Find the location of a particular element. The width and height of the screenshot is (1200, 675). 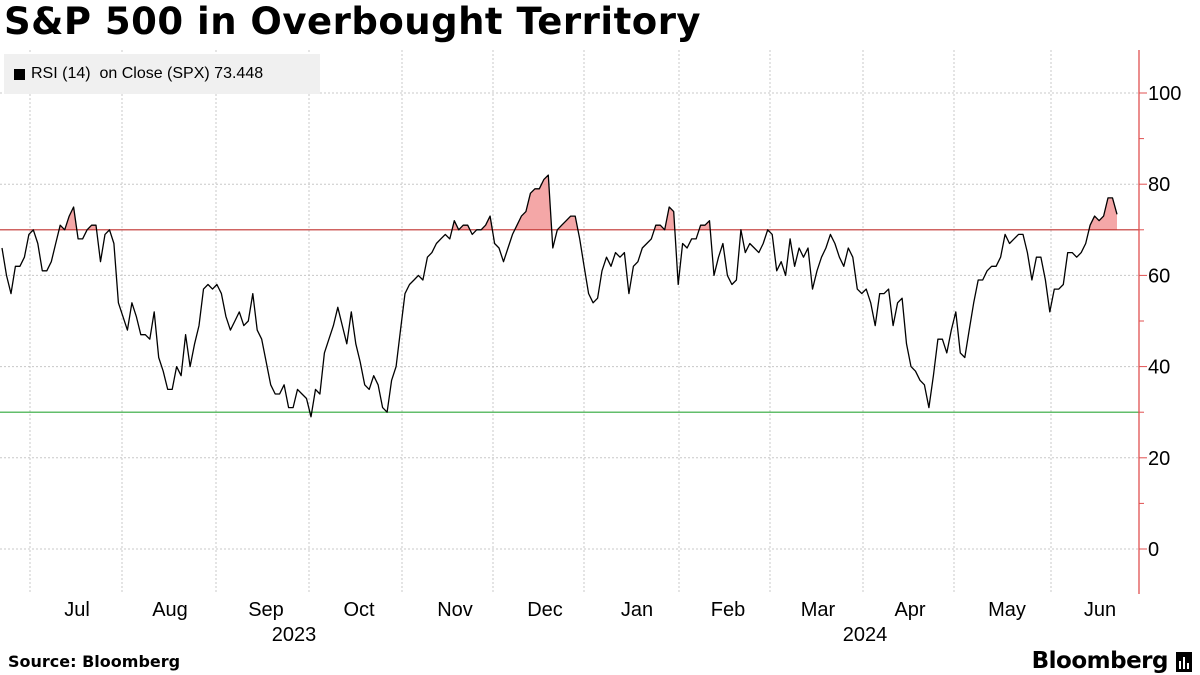

x-tick-label: Nov is located at coordinates (455, 610).